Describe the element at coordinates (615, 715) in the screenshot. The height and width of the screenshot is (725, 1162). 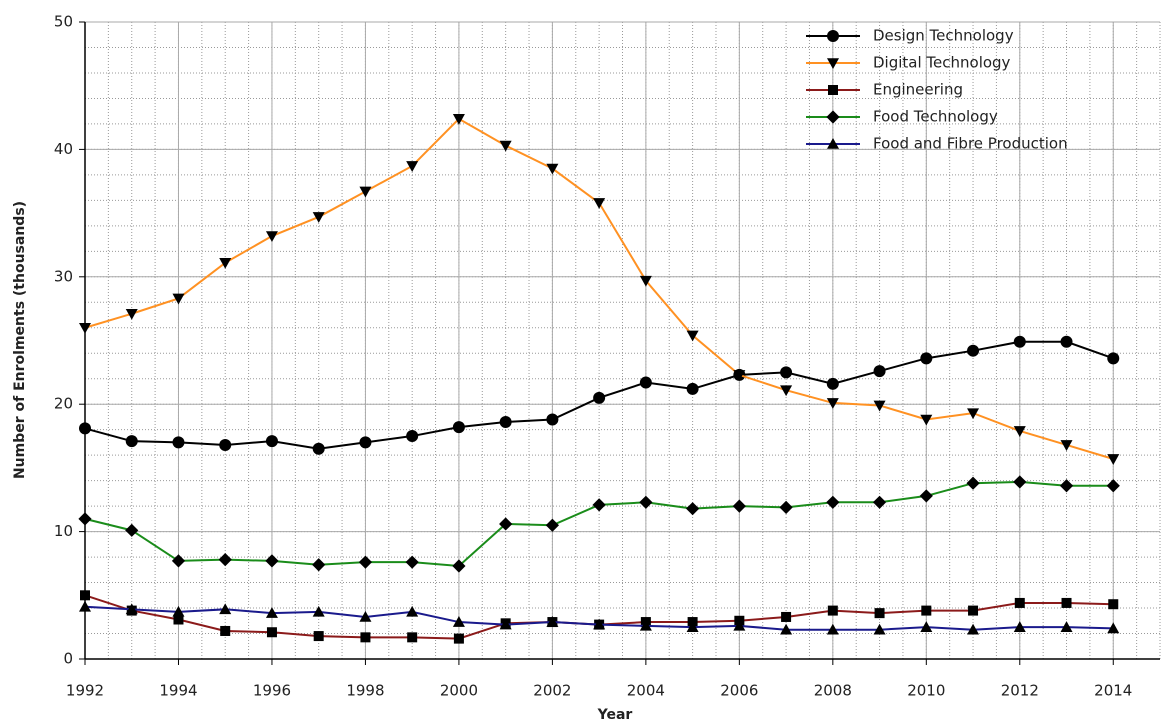
I see `x-axis-title: Year` at that location.